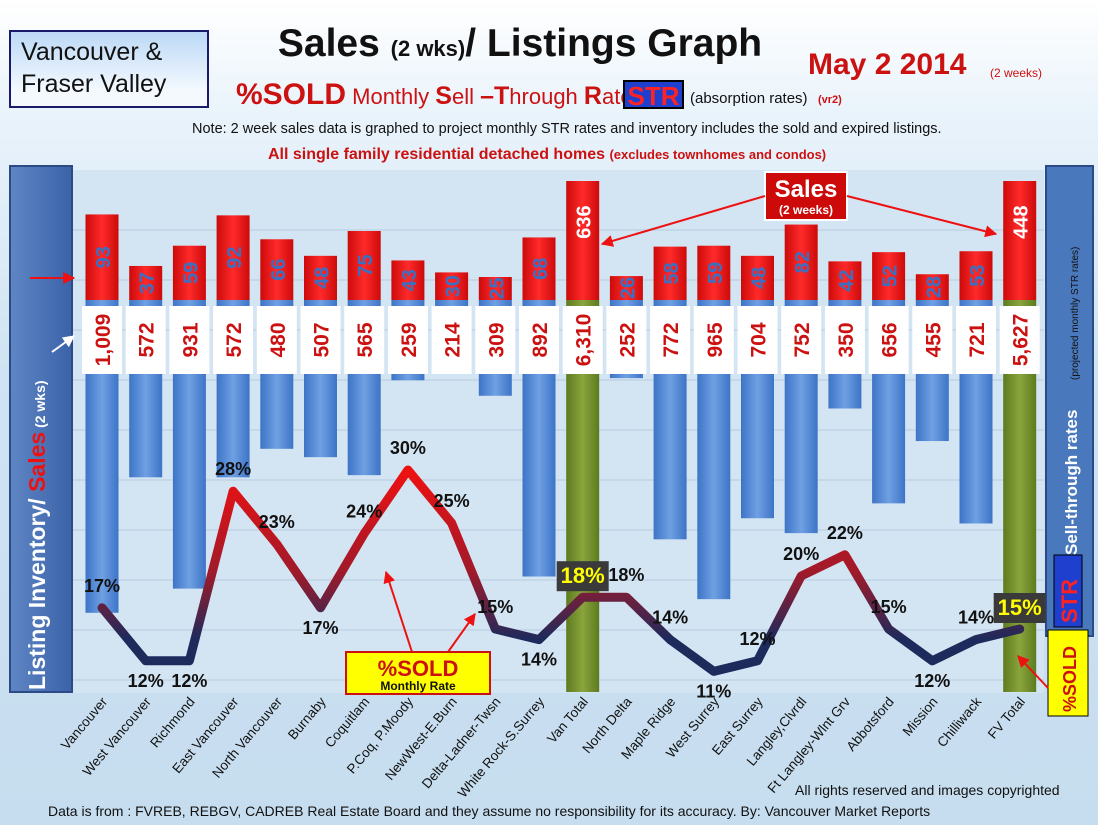  I want to click on x-axis-label: White Rock-S.Surrey, so click(501, 747).